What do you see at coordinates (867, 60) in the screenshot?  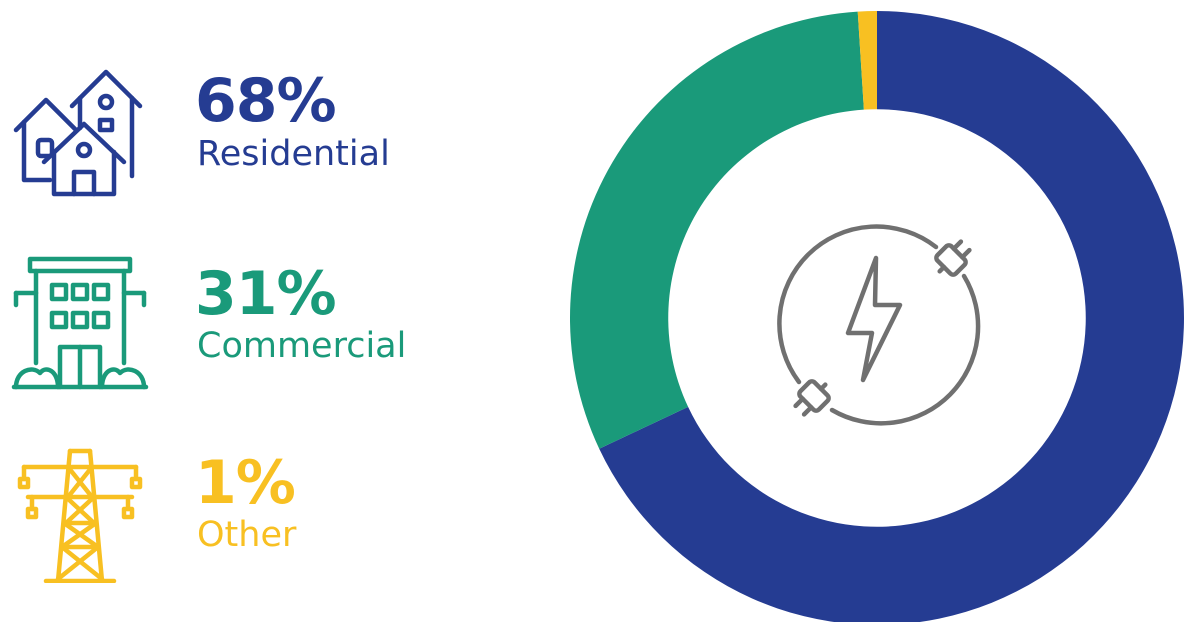 I see `donut-slice-other` at bounding box center [867, 60].